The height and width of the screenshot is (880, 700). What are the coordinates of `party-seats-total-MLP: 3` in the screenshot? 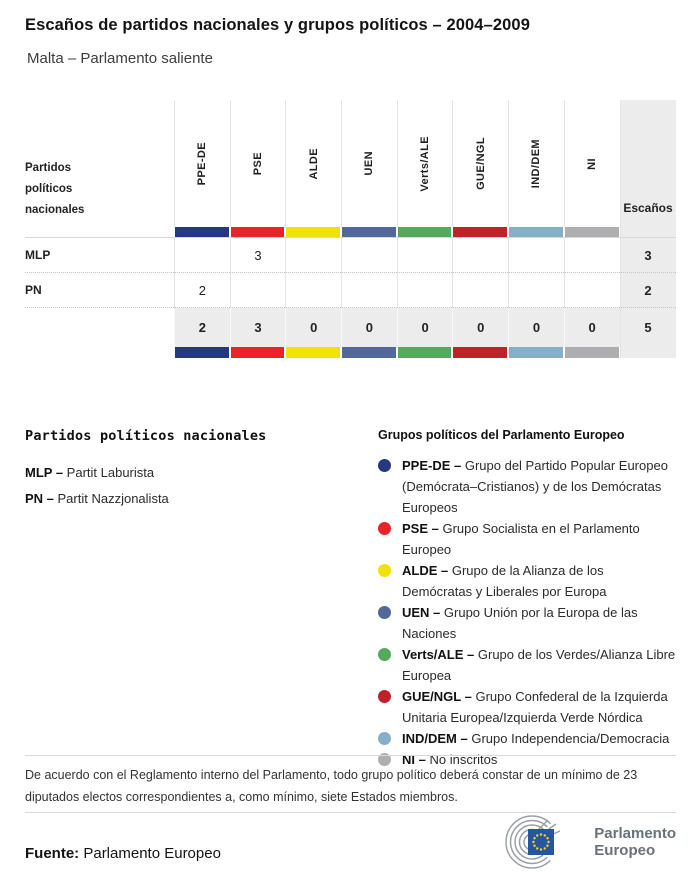 It's located at (647, 255).